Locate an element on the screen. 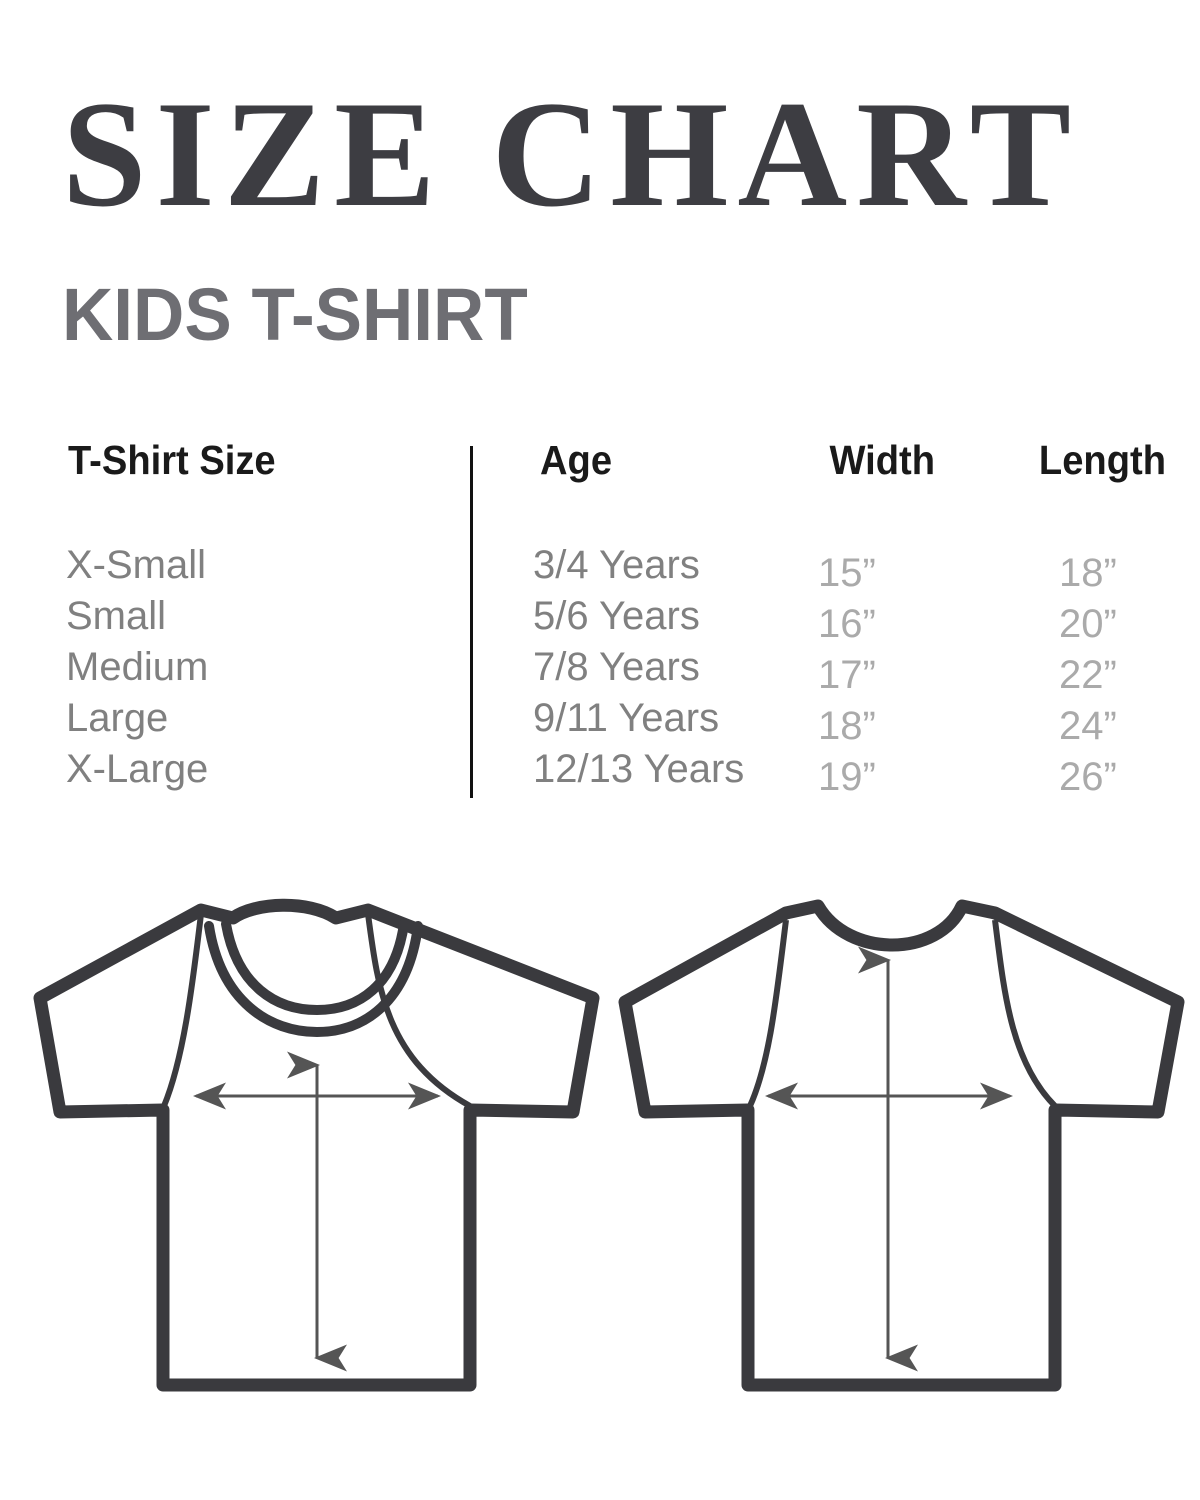 The height and width of the screenshot is (1500, 1200). shirt-front-collar-outer-ring is located at coordinates (313, 979).